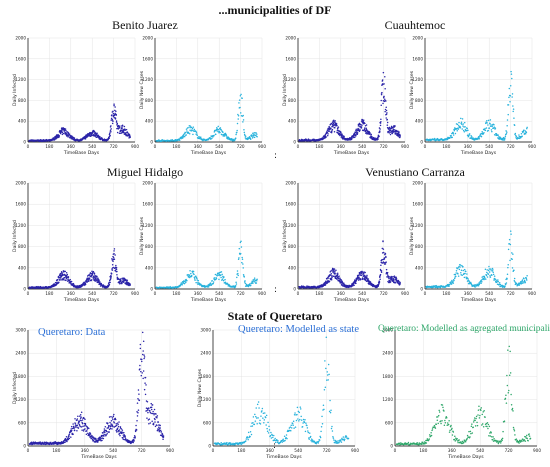  Describe the element at coordinates (22, 422) in the screenshot. I see `y-tick-label: 600` at that location.